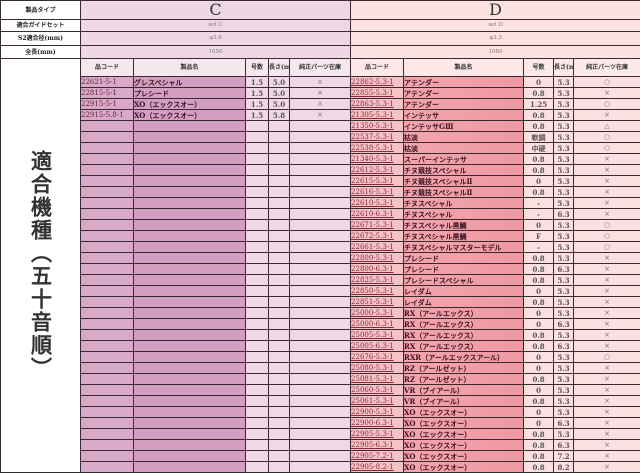 Image resolution: width=640 pixels, height=474 pixels. Describe the element at coordinates (377, 456) in the screenshot. I see `d-code-cell: 22905-7.2-1` at that location.